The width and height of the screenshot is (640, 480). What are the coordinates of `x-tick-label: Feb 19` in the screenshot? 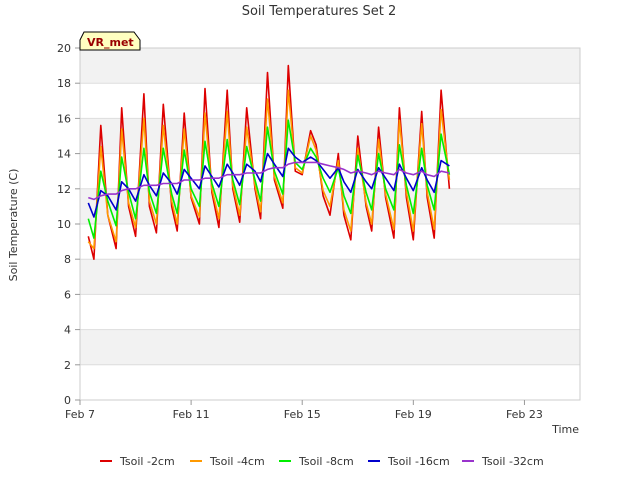 It's located at (413, 414).